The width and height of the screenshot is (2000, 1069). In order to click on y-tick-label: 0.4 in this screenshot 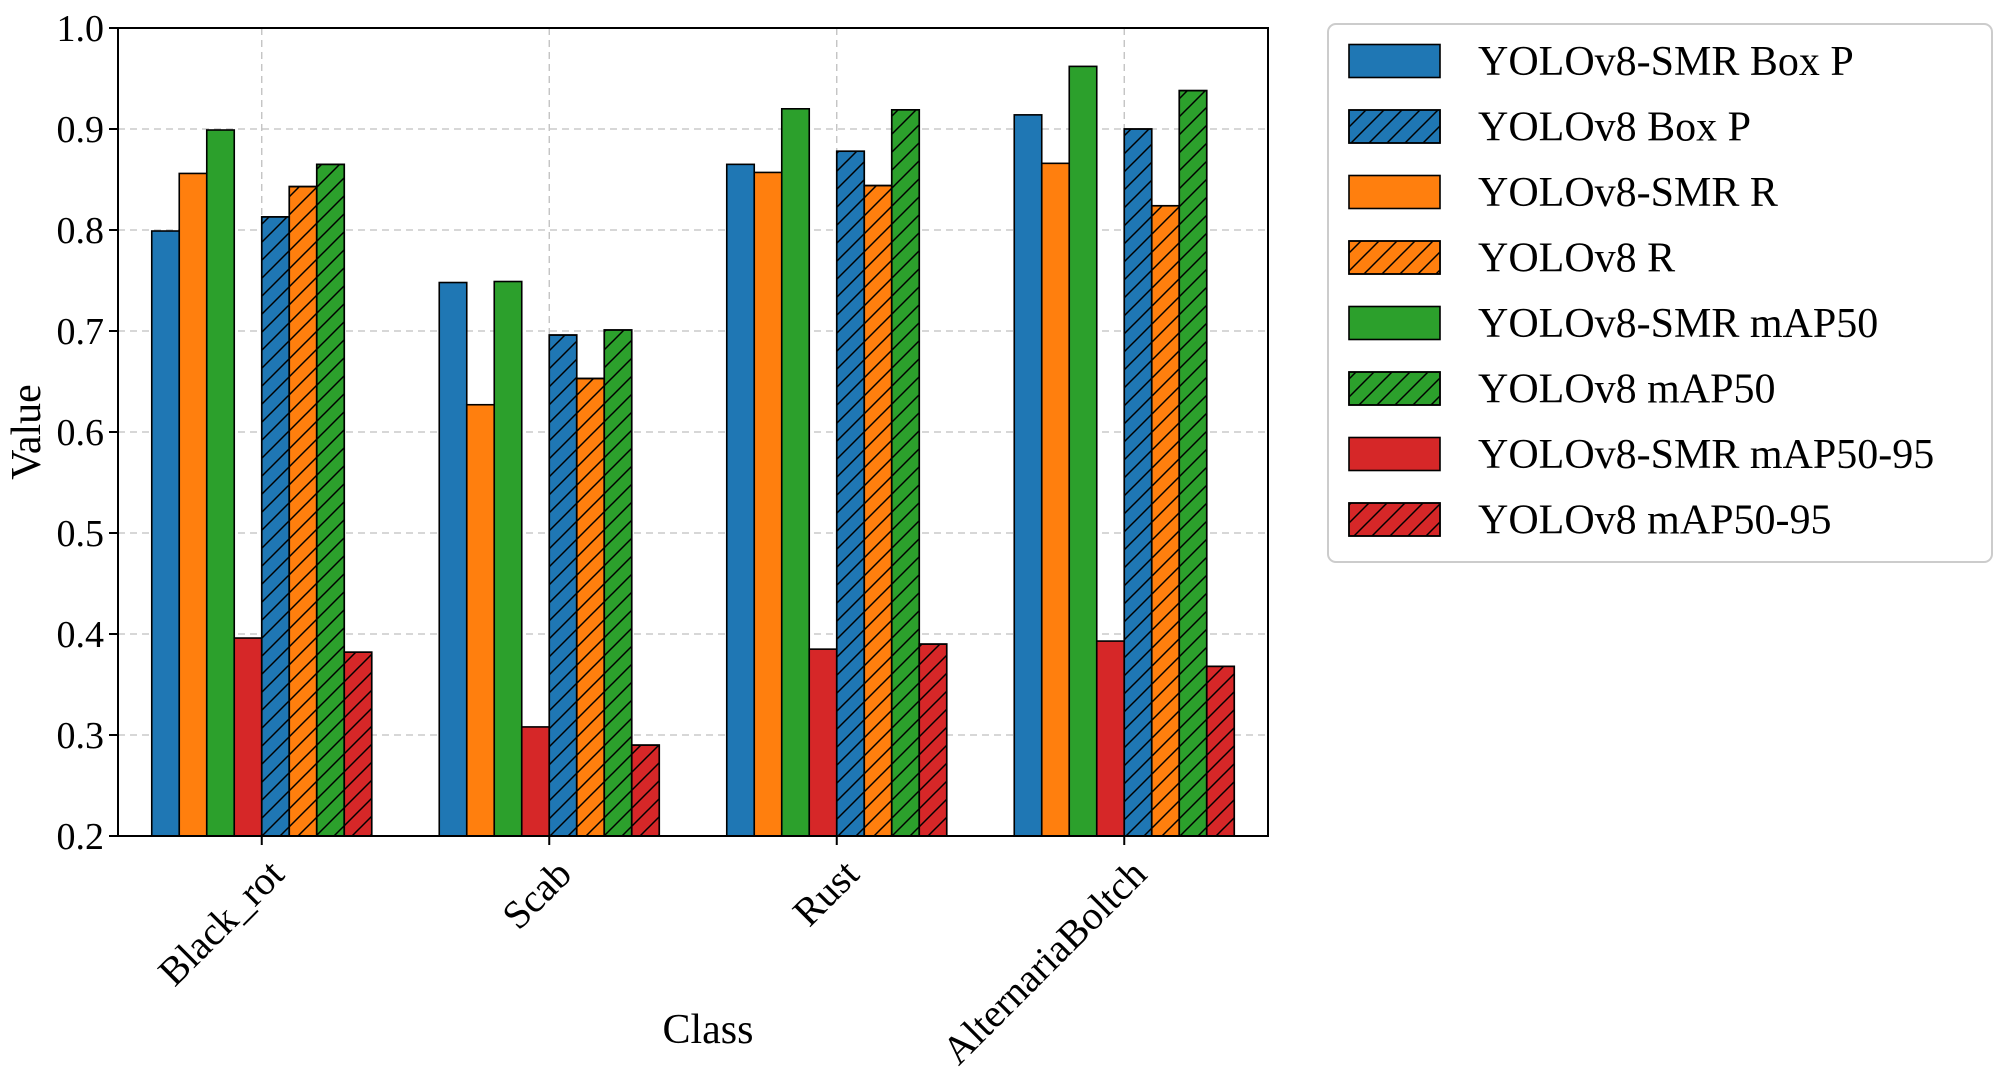, I will do `click(81, 635)`.